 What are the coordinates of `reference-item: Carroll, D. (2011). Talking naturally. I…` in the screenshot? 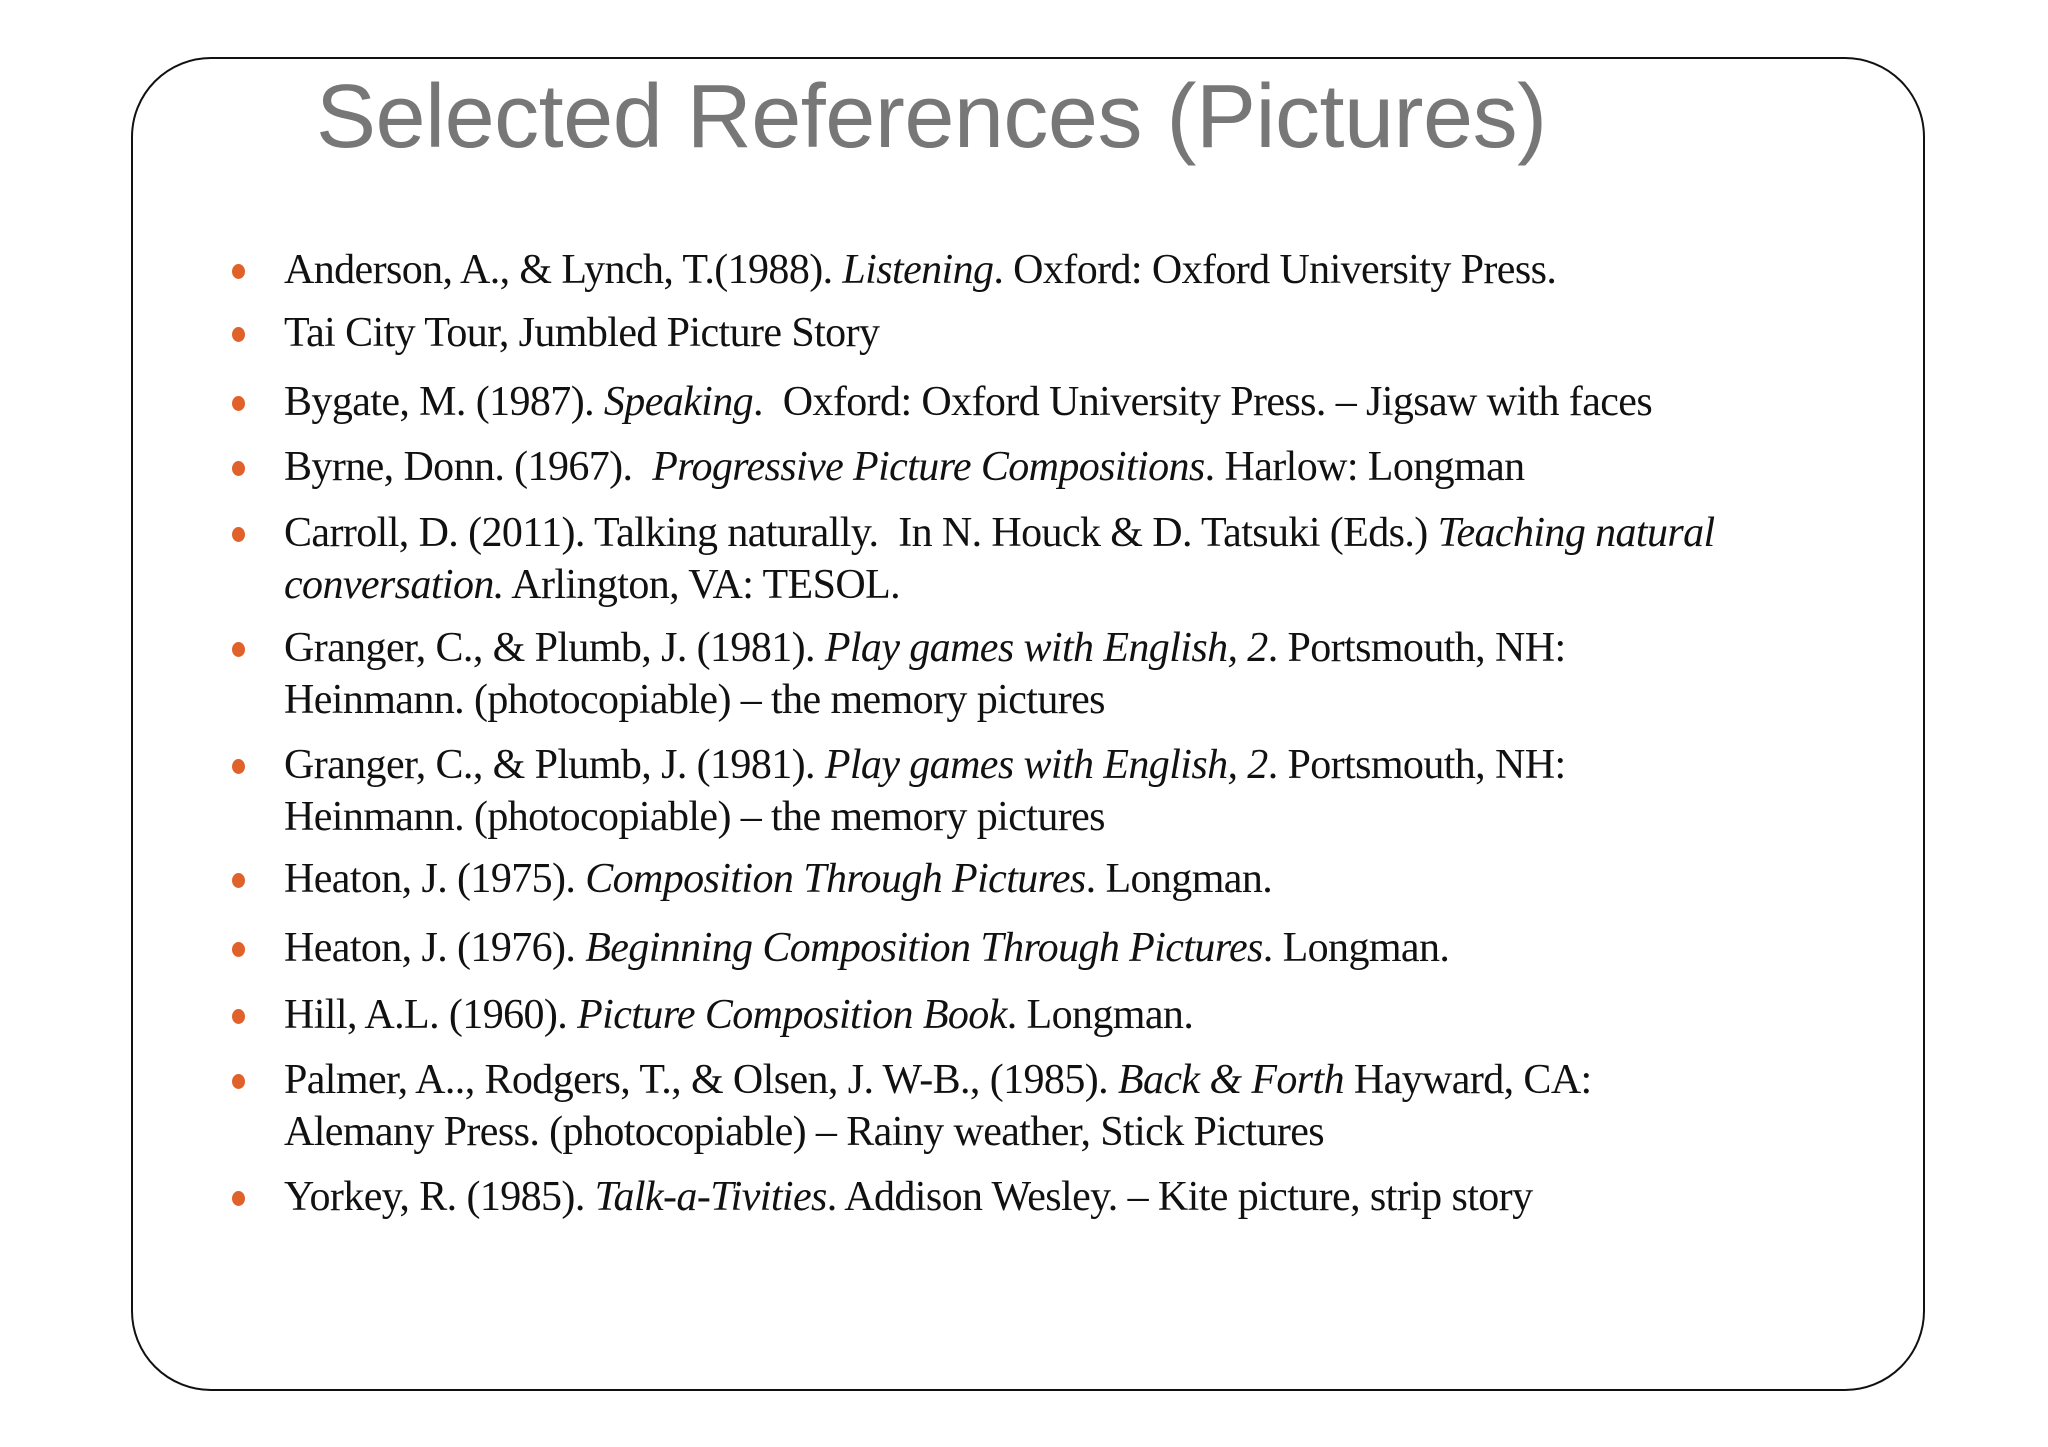 It's located at (973, 559).